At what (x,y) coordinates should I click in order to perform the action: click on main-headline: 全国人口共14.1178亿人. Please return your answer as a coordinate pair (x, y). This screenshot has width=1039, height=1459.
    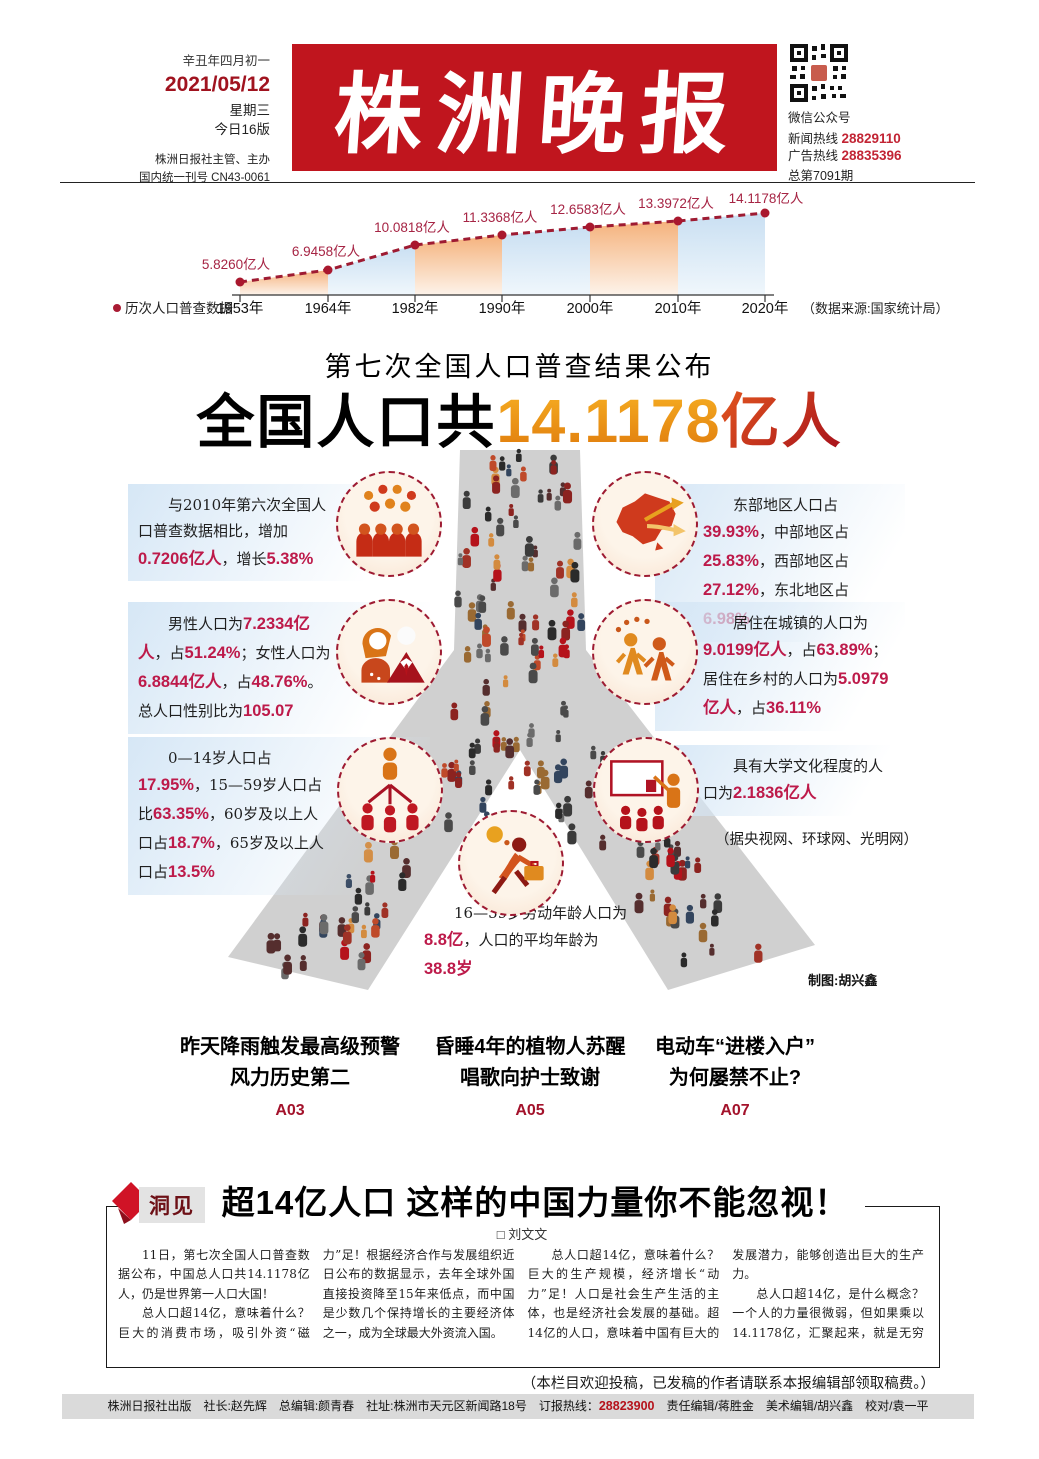
    Looking at the image, I should click on (519, 416).